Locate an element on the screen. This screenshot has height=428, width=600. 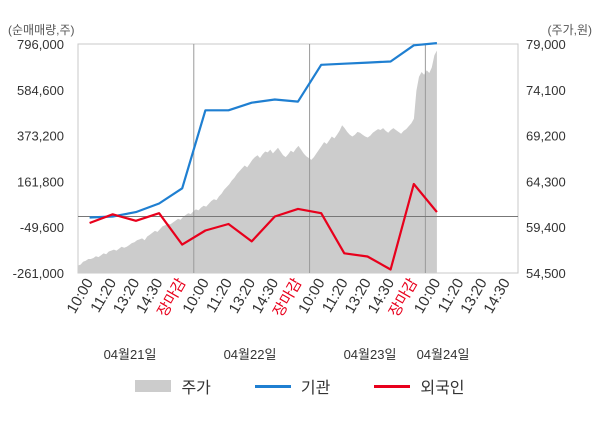
legend-label-institution: 기관 is located at coordinates (315, 388).